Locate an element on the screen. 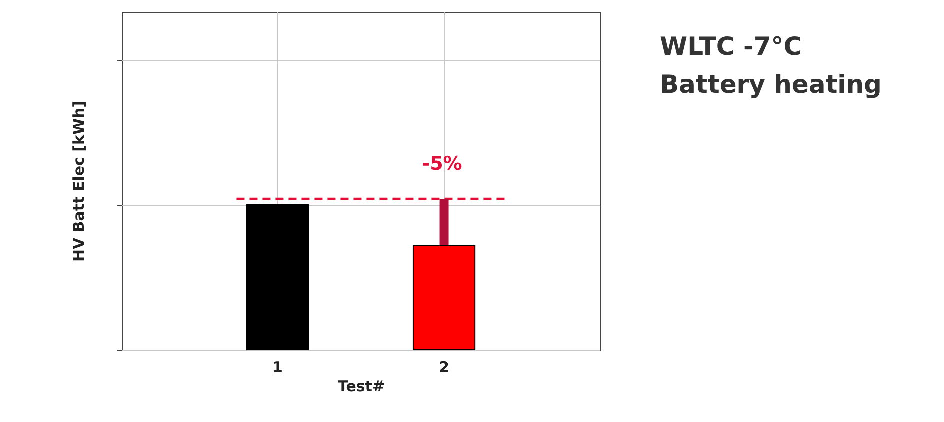 Image resolution: width=944 pixels, height=422 pixels. x-tick-label: 1 is located at coordinates (277, 367).